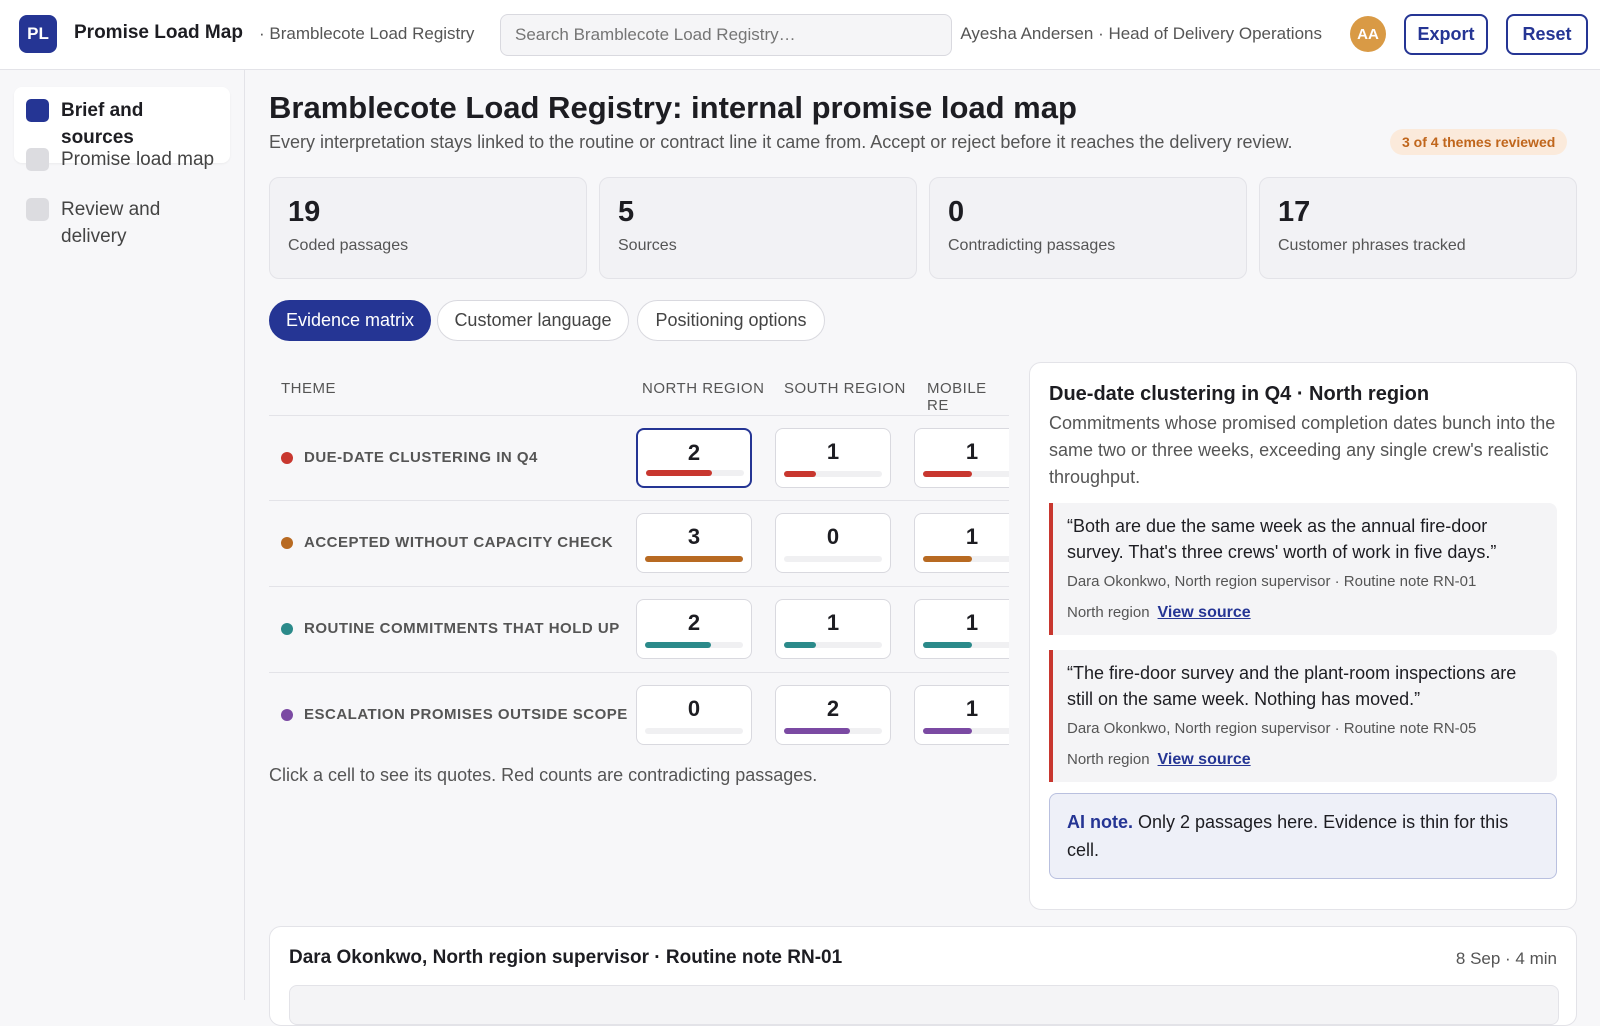 Image resolution: width=1600 pixels, height=1026 pixels. What do you see at coordinates (956, 212) in the screenshot?
I see `stat-value: 0` at bounding box center [956, 212].